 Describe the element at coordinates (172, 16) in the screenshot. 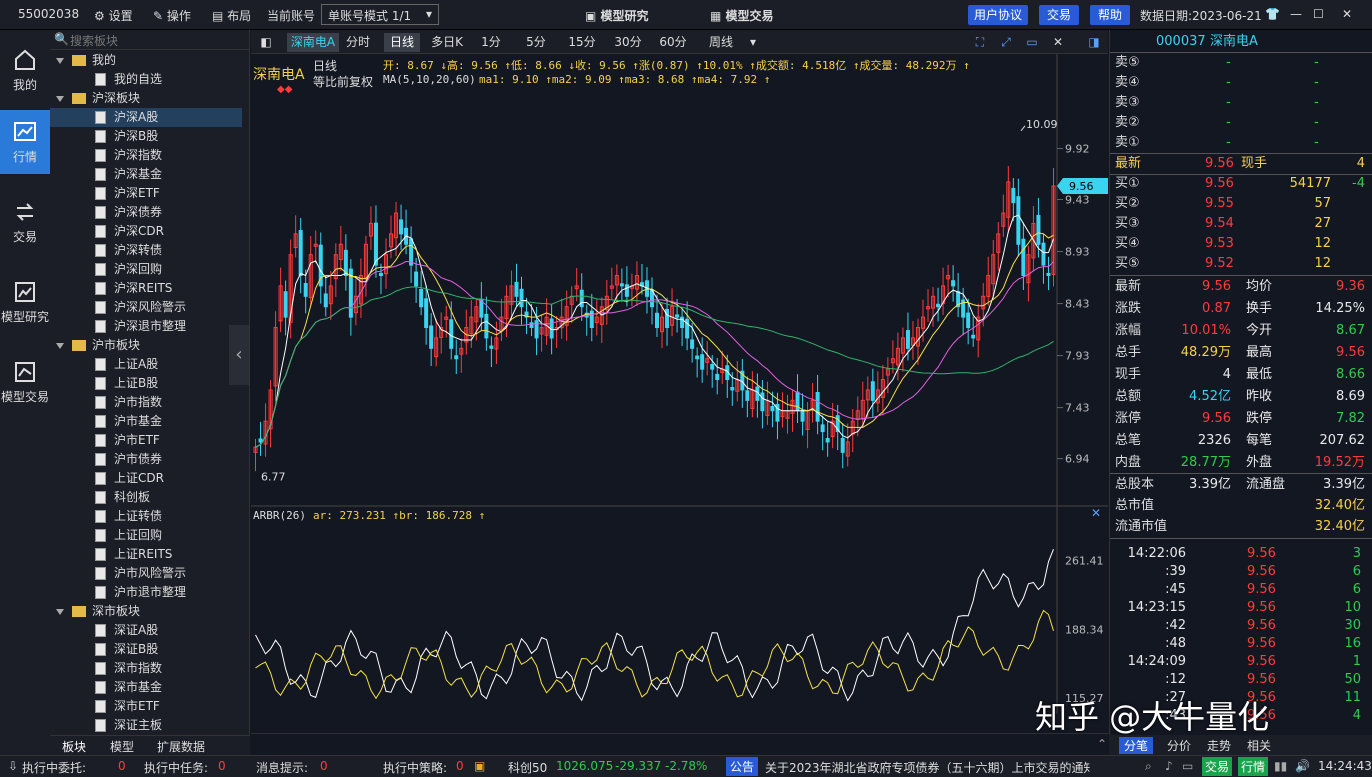

I see `operate-menu: ✎ 操作` at that location.